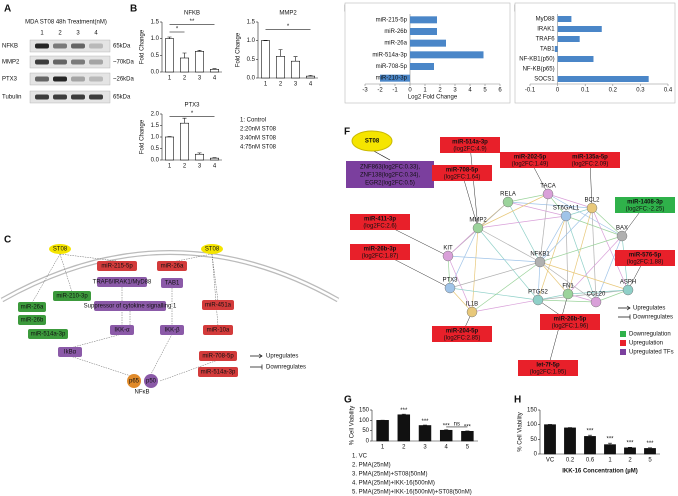 Image resolution: width=678 pixels, height=496 pixels. What do you see at coordinates (72, 297) in the screenshot?
I see `pathway-label: miR-210-3p` at bounding box center [72, 297].